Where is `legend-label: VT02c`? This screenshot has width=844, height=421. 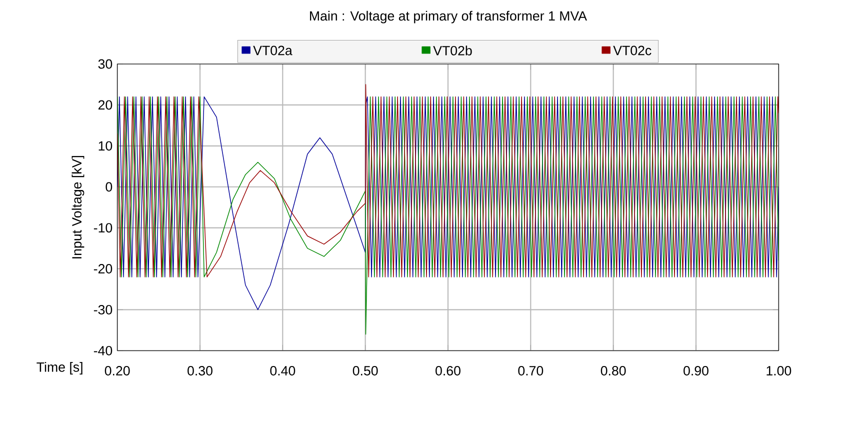 legend-label: VT02c is located at coordinates (632, 51).